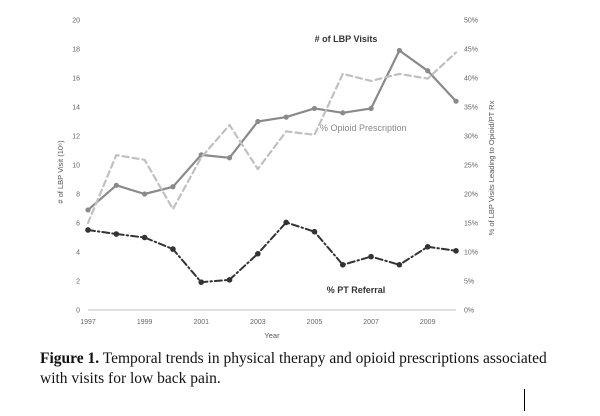 The height and width of the screenshot is (416, 600). Describe the element at coordinates (371, 322) in the screenshot. I see `x-tick-label: 2007` at that location.